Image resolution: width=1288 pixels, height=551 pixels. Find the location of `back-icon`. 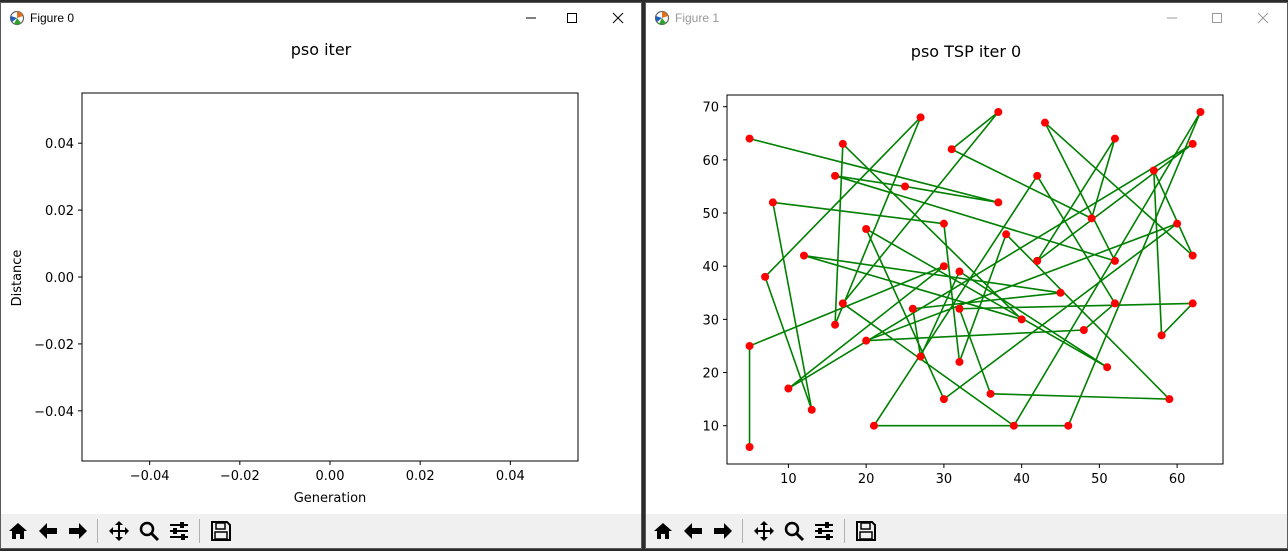

back-icon is located at coordinates (693, 531).